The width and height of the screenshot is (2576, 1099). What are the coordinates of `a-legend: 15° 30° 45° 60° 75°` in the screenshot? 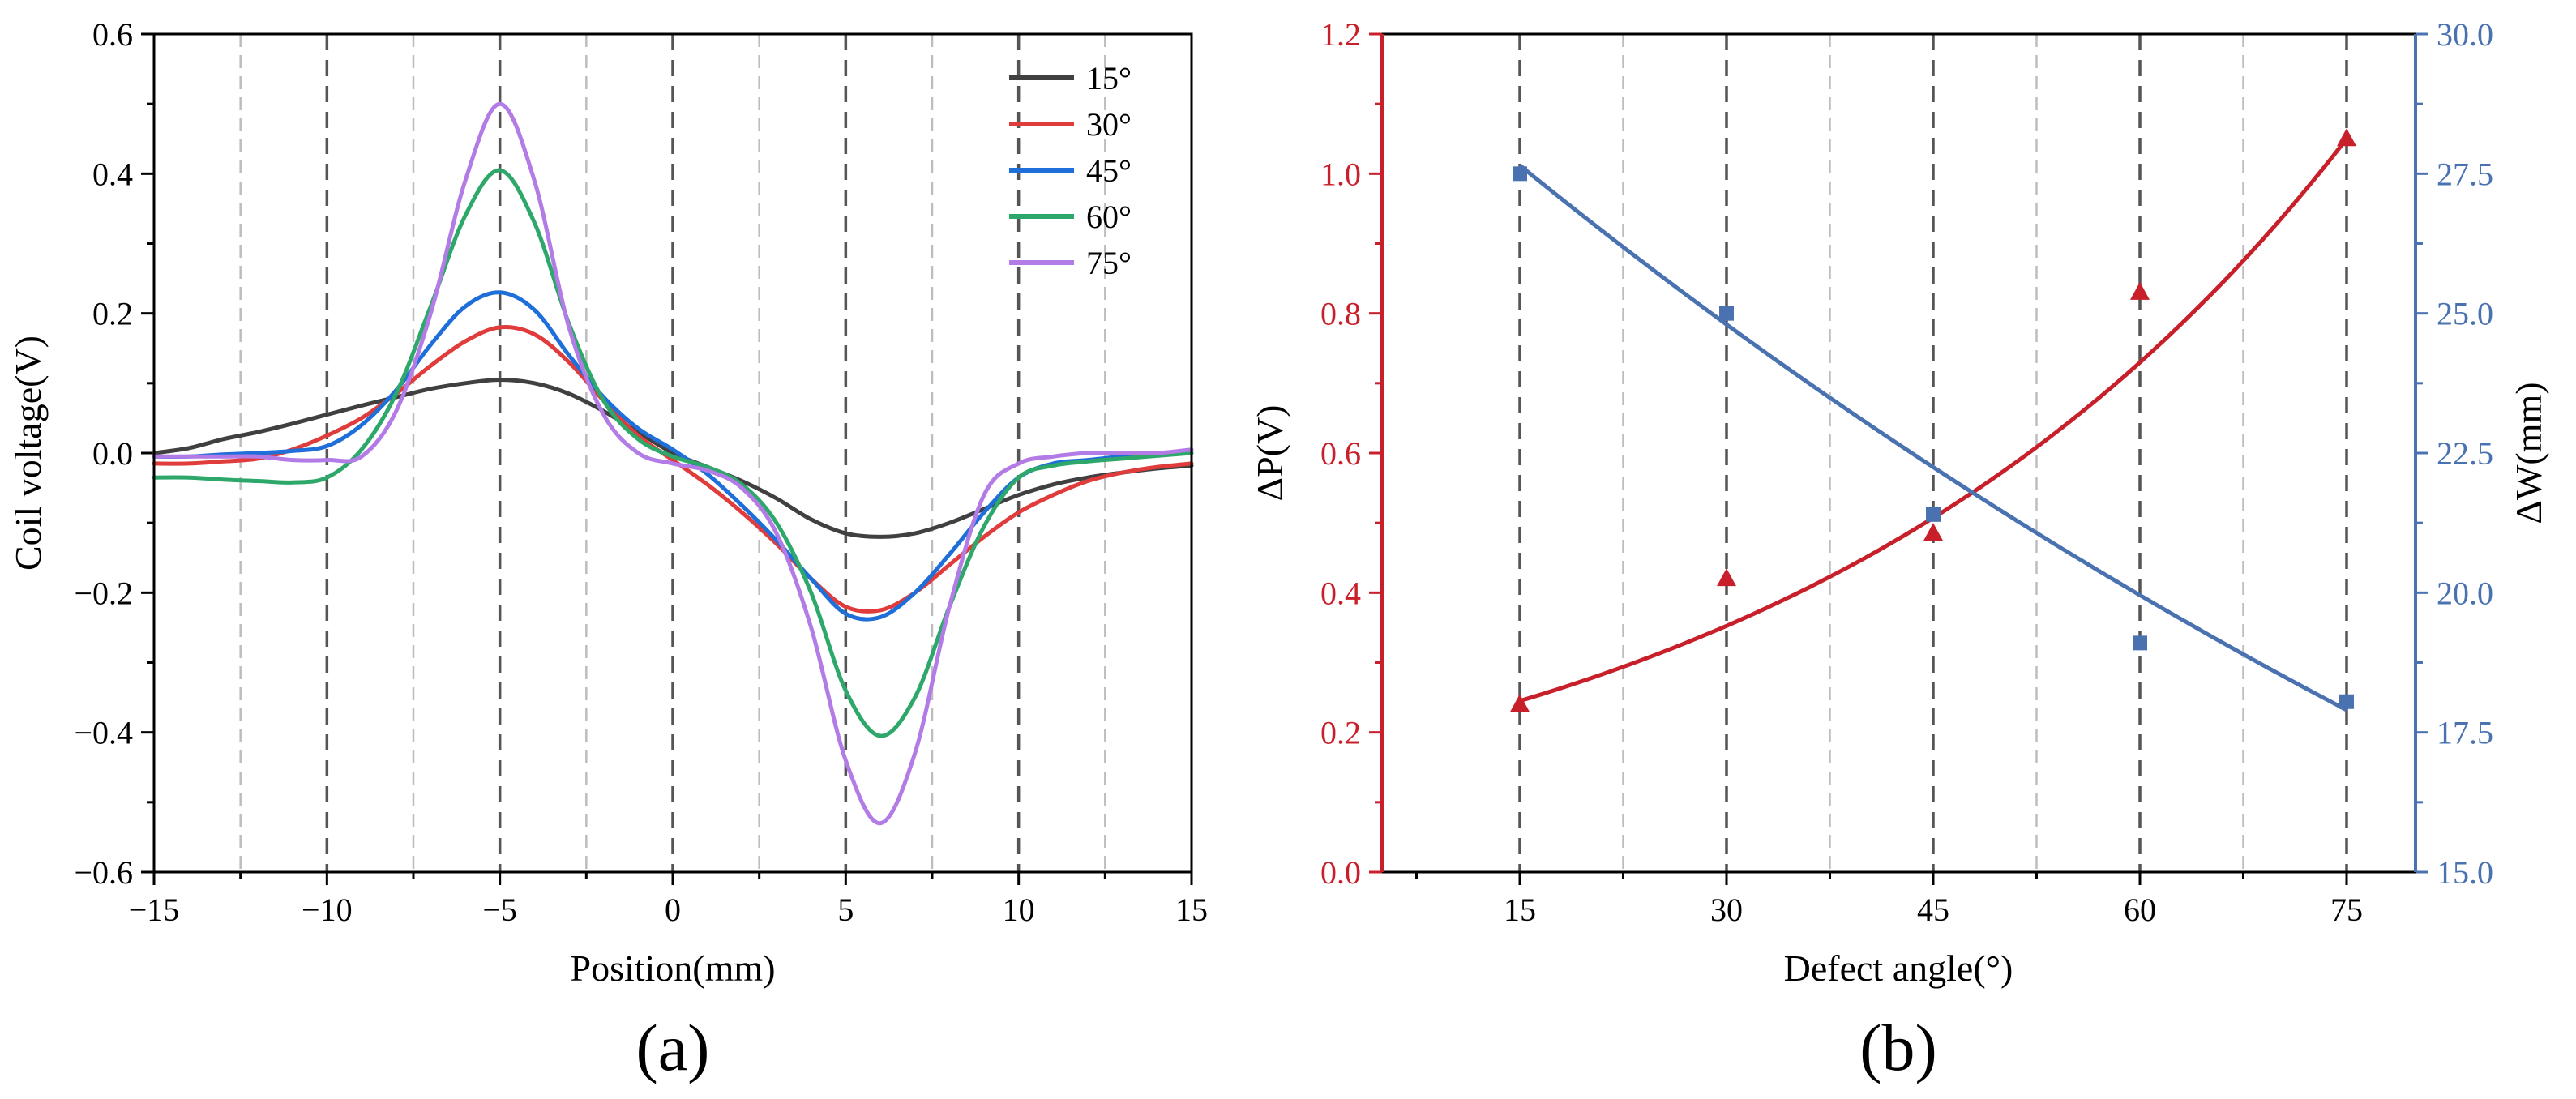 It's located at (1070, 170).